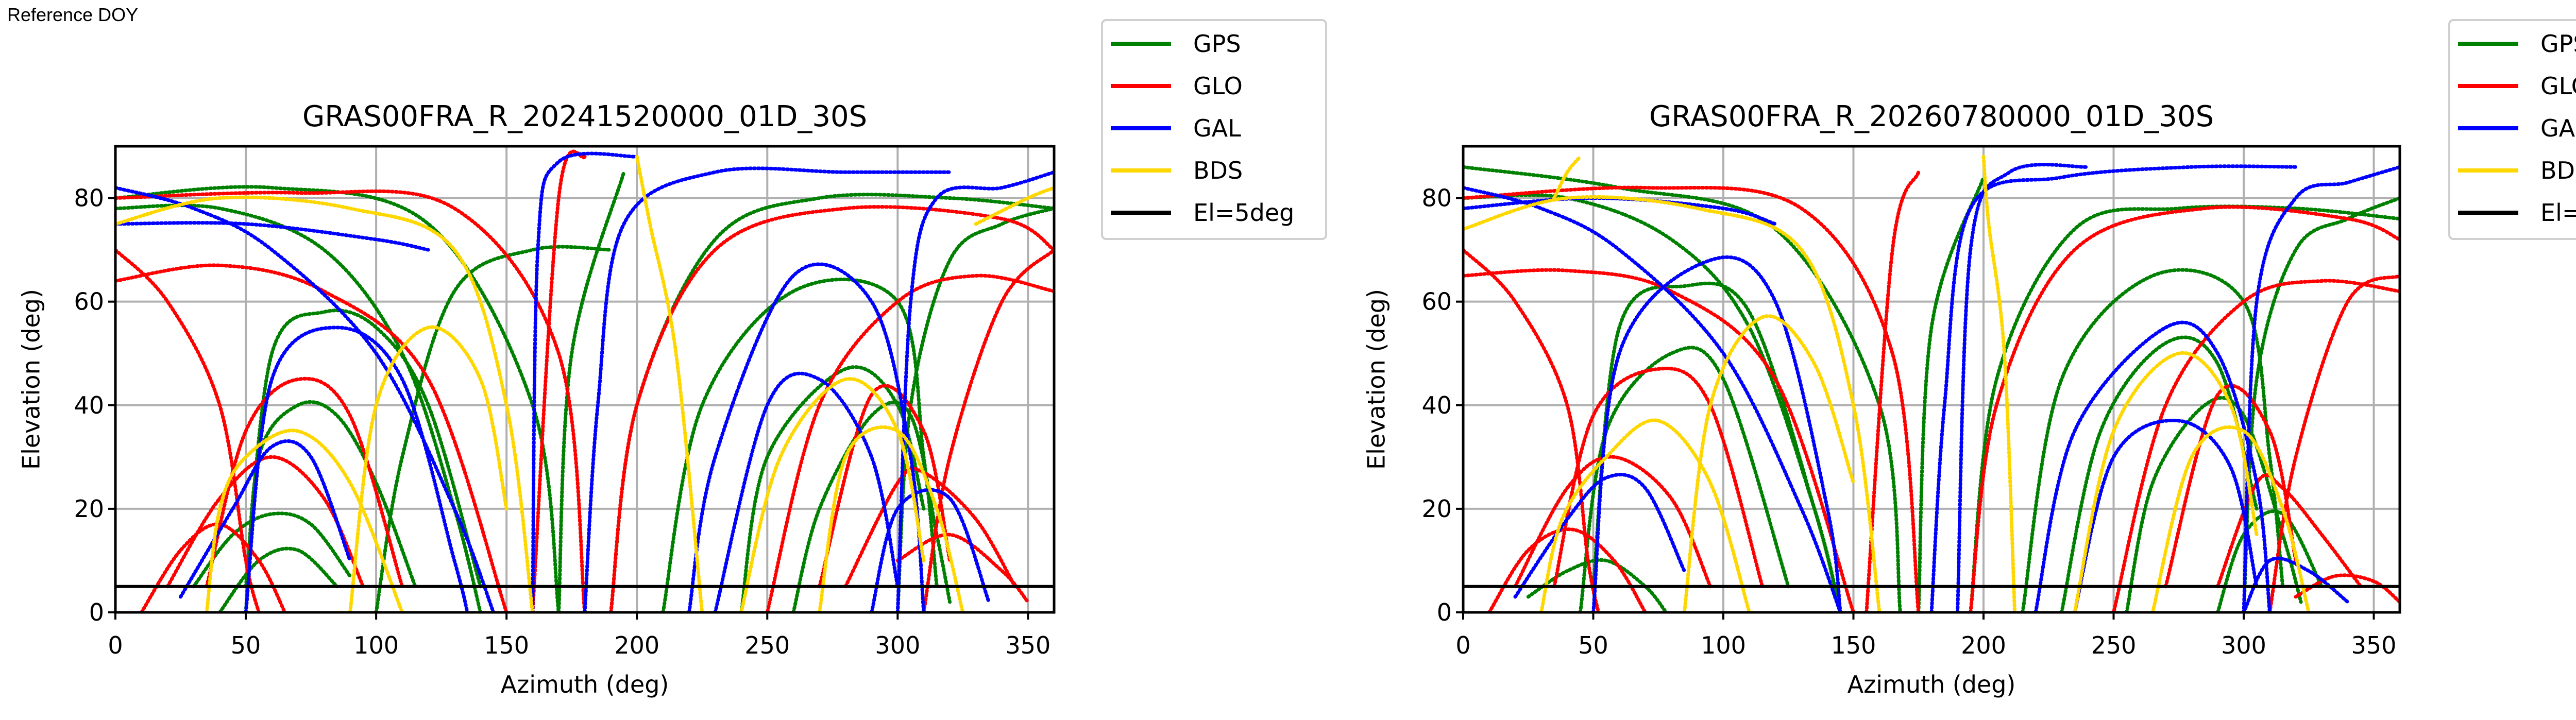 The width and height of the screenshot is (2576, 720). Describe the element at coordinates (1243, 213) in the screenshot. I see `legend-label: El=5deg` at that location.